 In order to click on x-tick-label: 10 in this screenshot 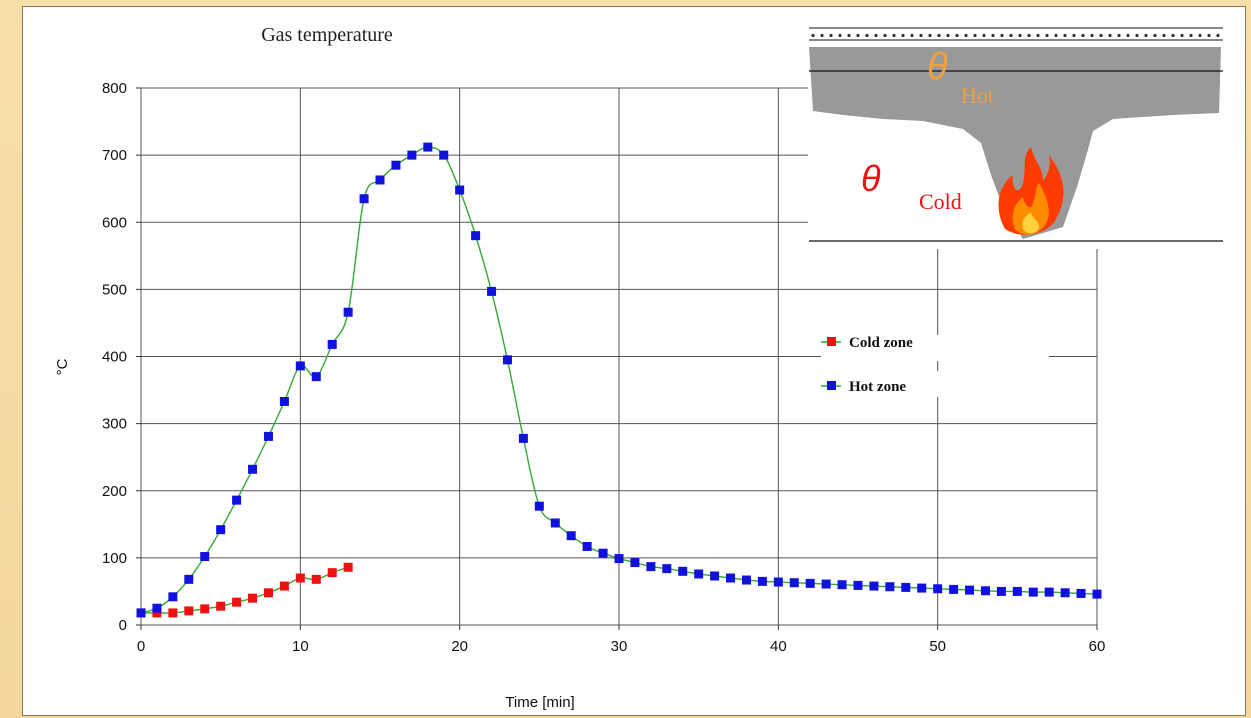, I will do `click(300, 646)`.